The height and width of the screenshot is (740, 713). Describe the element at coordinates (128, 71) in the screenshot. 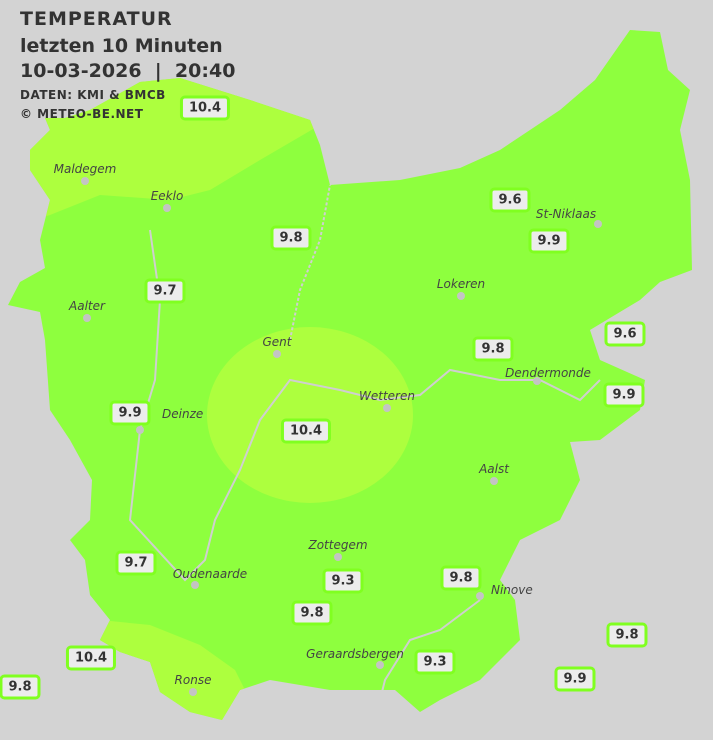

I see `map-datetime: 10-03-2026 | 20:40` at that location.